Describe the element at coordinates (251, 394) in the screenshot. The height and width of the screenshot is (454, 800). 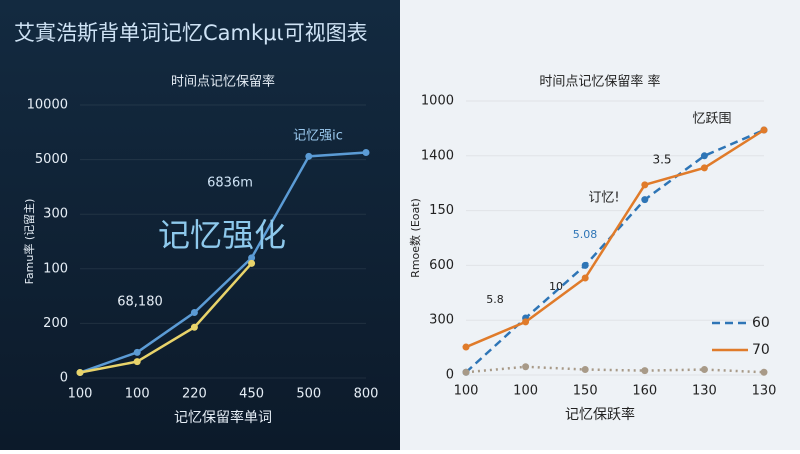
I see `x-tick-label: 450` at that location.